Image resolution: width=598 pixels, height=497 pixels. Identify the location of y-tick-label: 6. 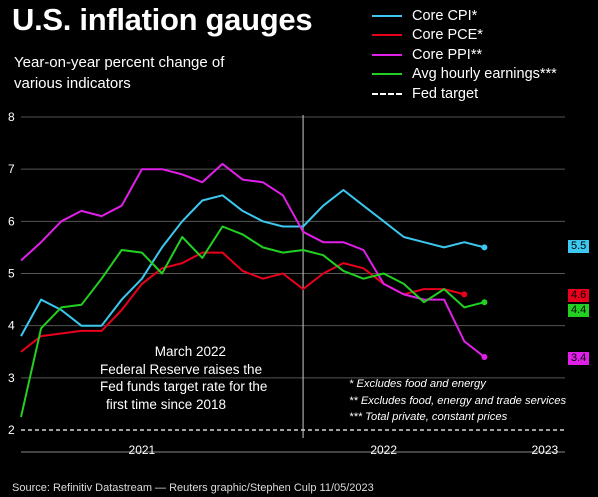
(11, 221).